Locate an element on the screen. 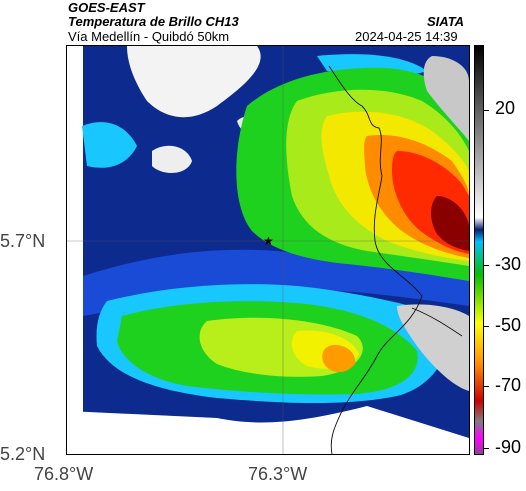 The image size is (526, 491). route-label: Vía Medellín - Quibdó 50km is located at coordinates (149, 36).